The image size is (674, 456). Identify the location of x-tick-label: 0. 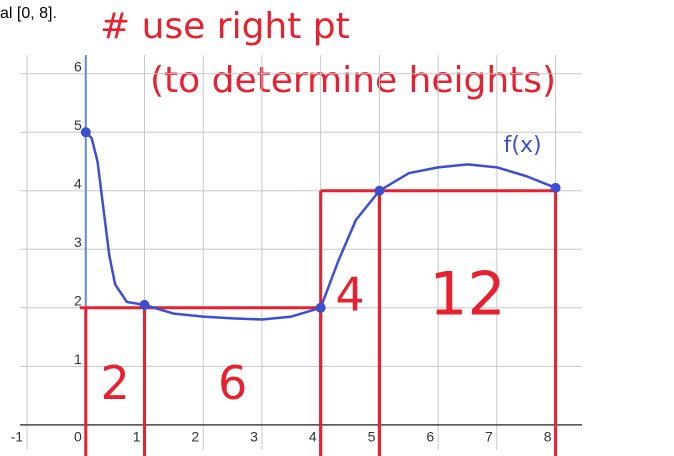
(78, 437).